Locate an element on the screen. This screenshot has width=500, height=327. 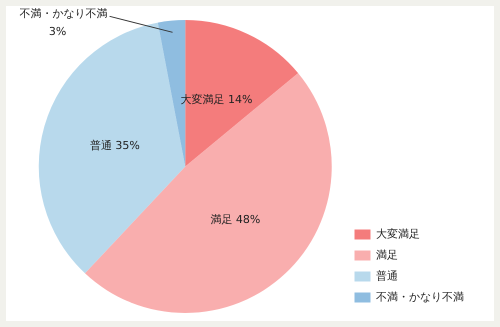
data-label: 不満・かなり不満 3% is located at coordinates (64, 22).